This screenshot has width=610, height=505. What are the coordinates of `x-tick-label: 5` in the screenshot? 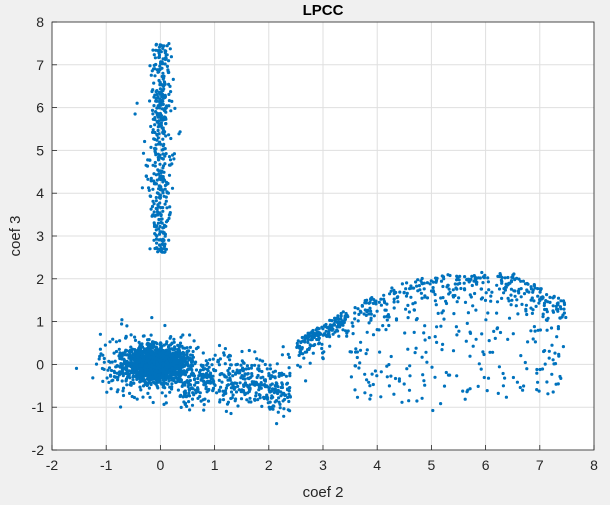 It's located at (432, 465).